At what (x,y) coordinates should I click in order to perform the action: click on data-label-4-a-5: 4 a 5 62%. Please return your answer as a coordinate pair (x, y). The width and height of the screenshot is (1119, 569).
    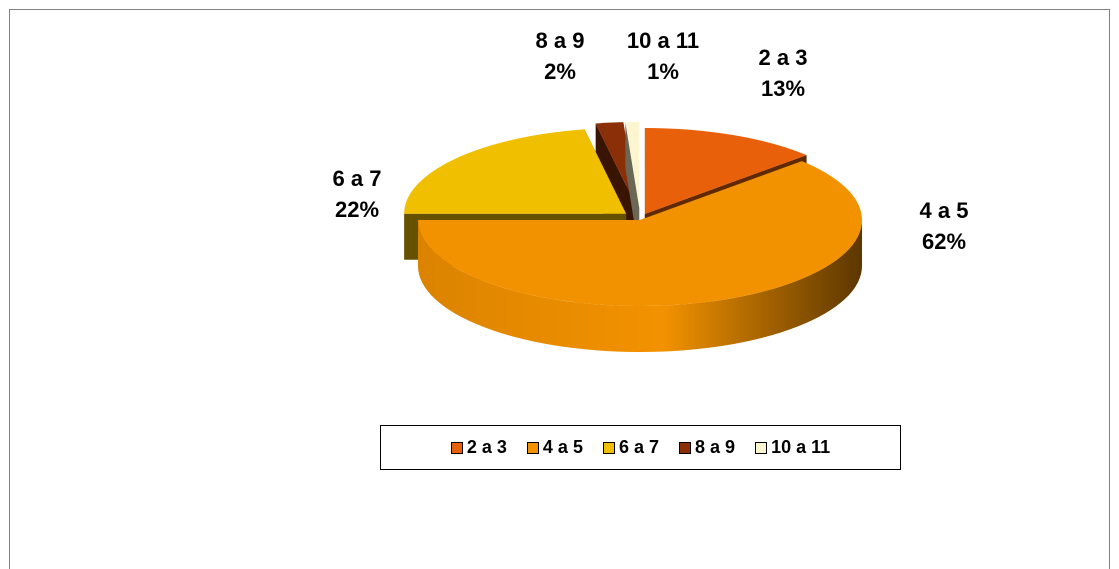
    Looking at the image, I should click on (944, 226).